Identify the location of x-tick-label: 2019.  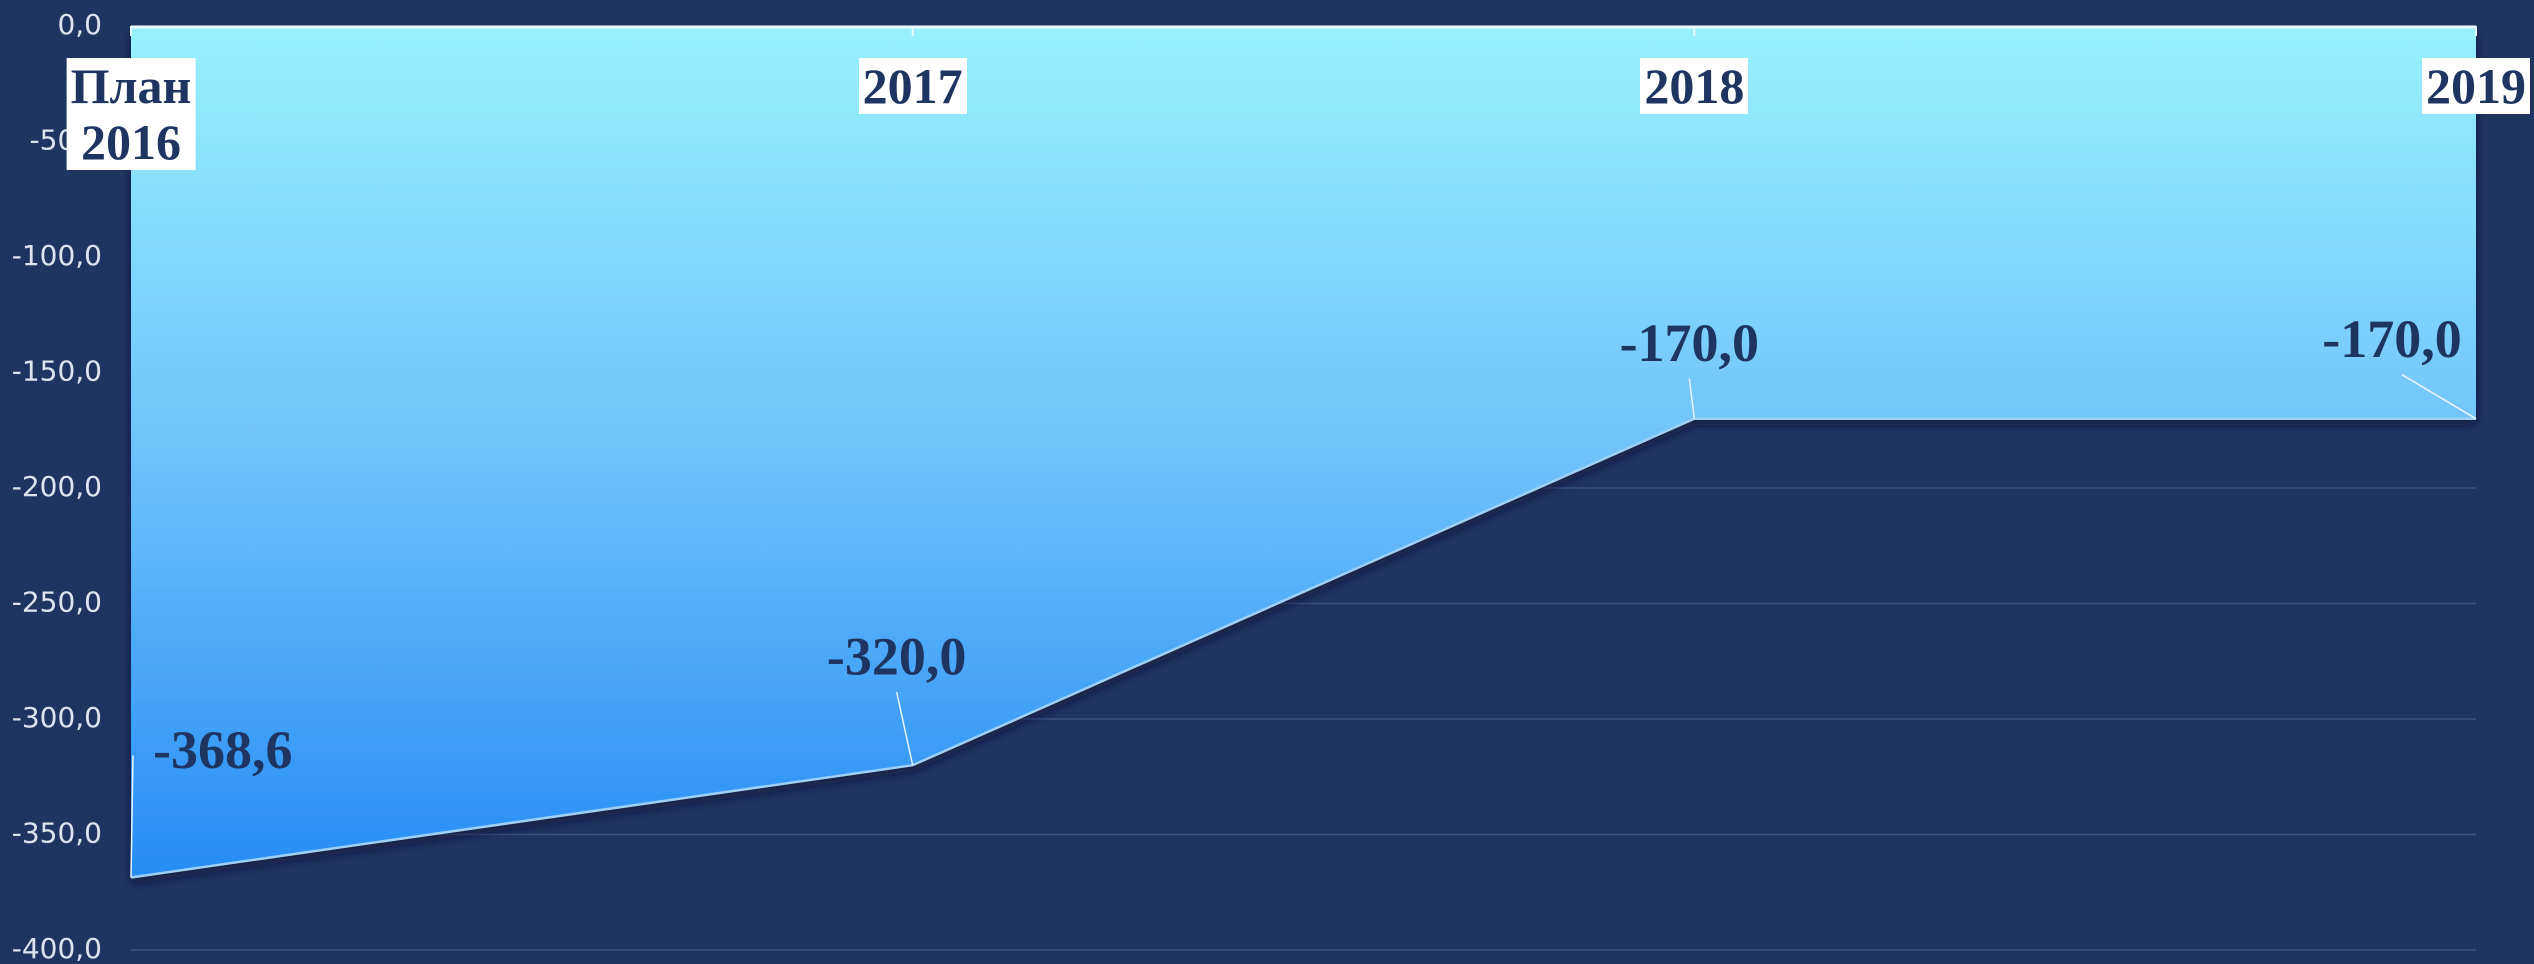
(2476, 86).